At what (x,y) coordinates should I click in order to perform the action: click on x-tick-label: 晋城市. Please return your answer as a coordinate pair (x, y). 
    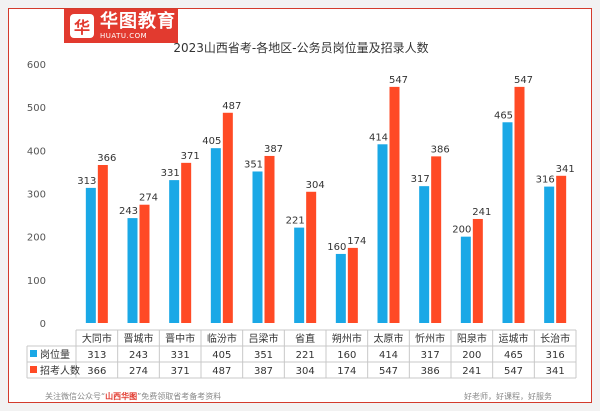
    Looking at the image, I should click on (139, 338).